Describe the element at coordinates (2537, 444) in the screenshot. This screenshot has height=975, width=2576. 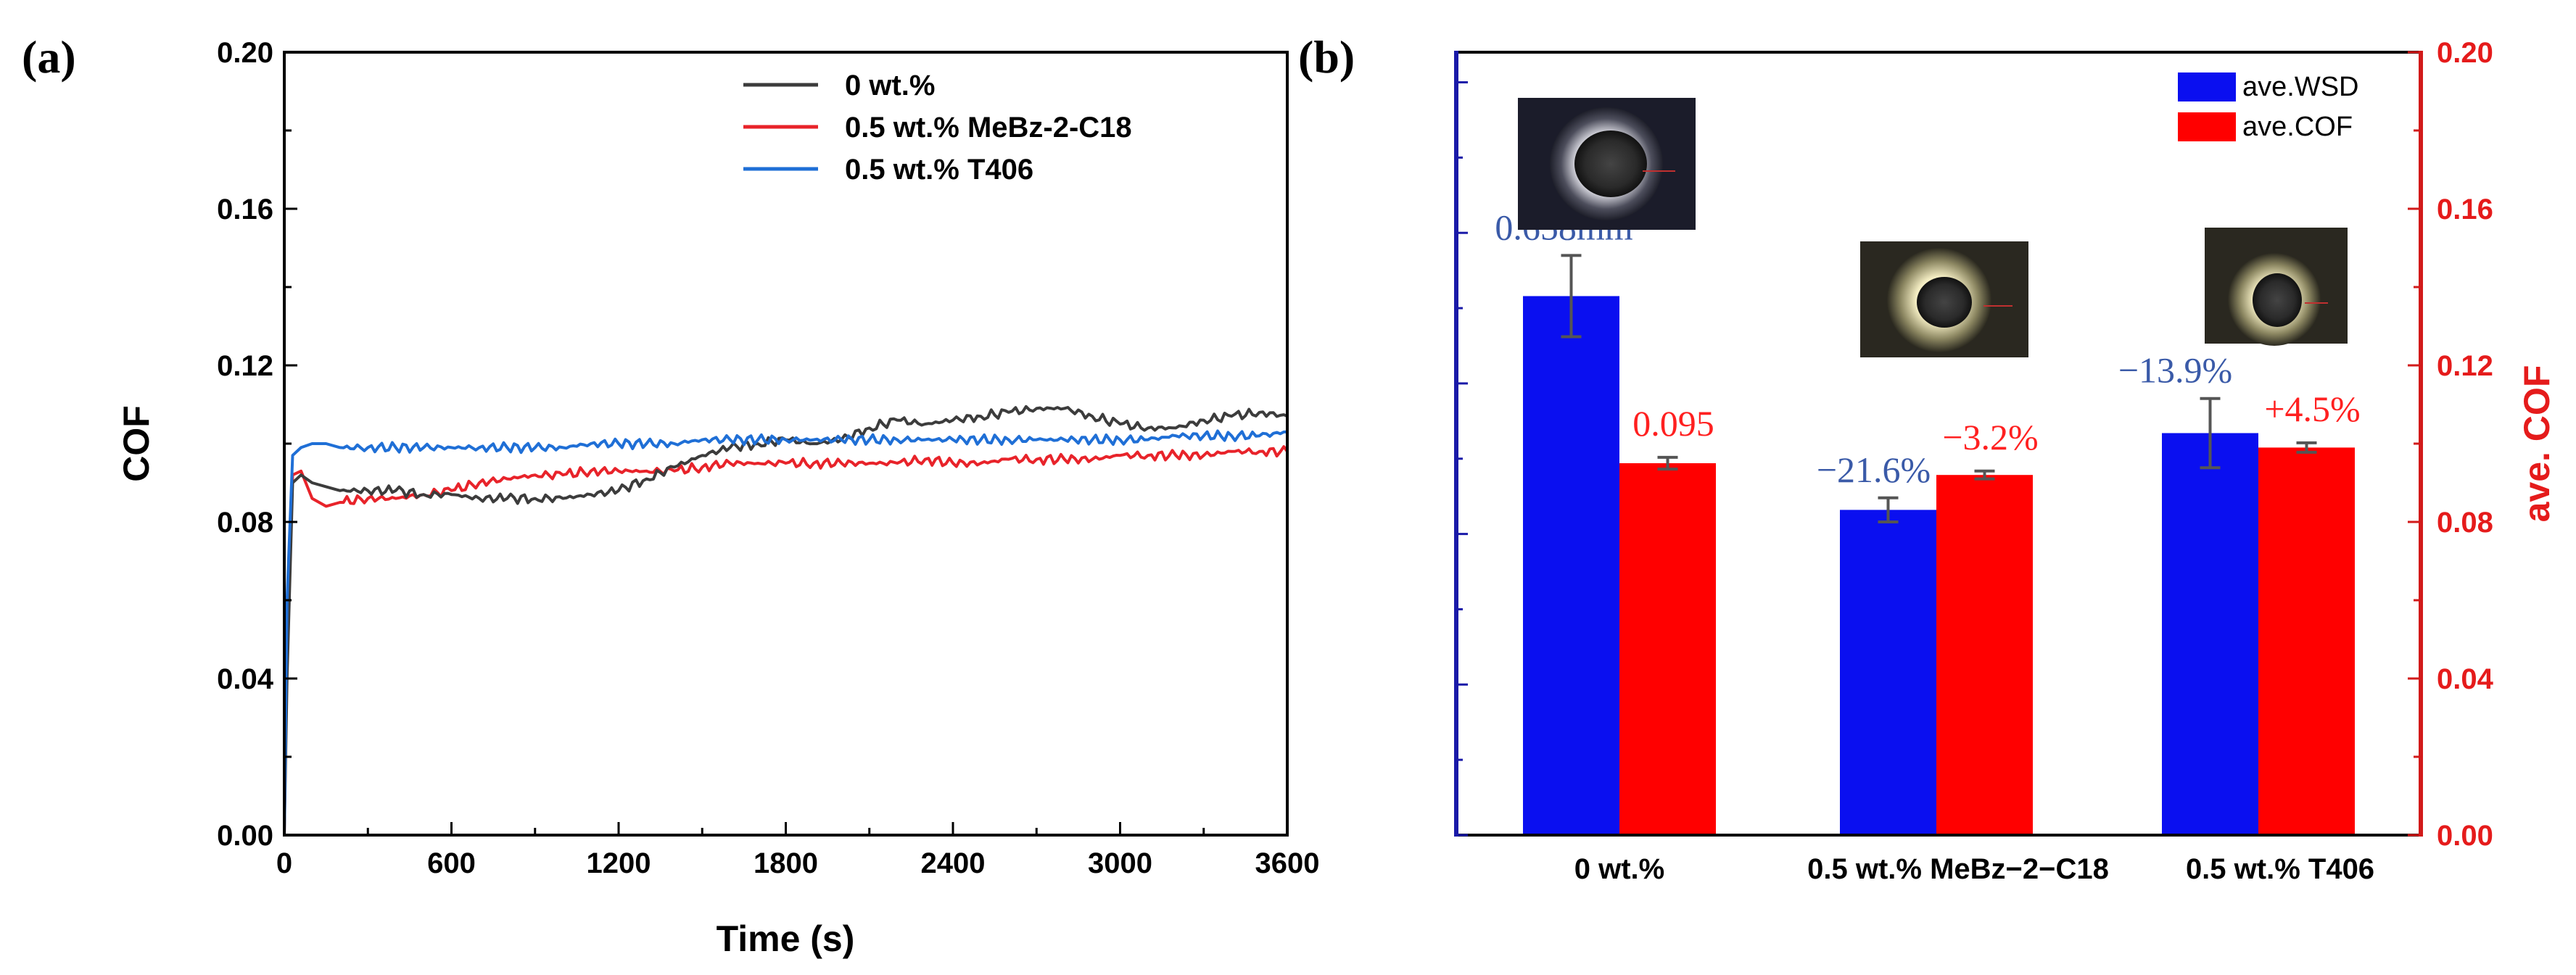
I see `y-axis-title-right-b: ave. COF` at that location.